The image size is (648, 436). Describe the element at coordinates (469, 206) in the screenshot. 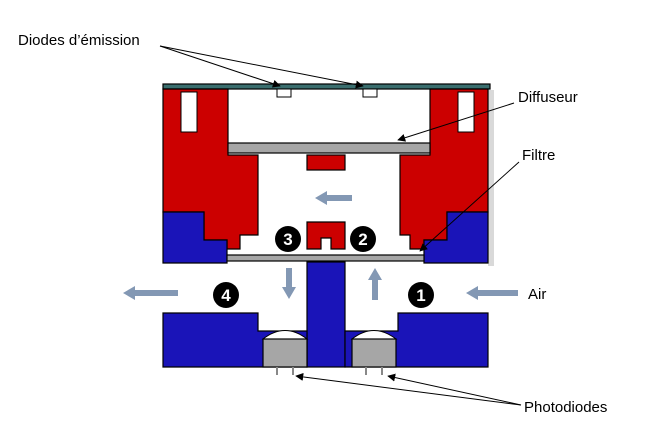

I see `leader-filter` at that location.